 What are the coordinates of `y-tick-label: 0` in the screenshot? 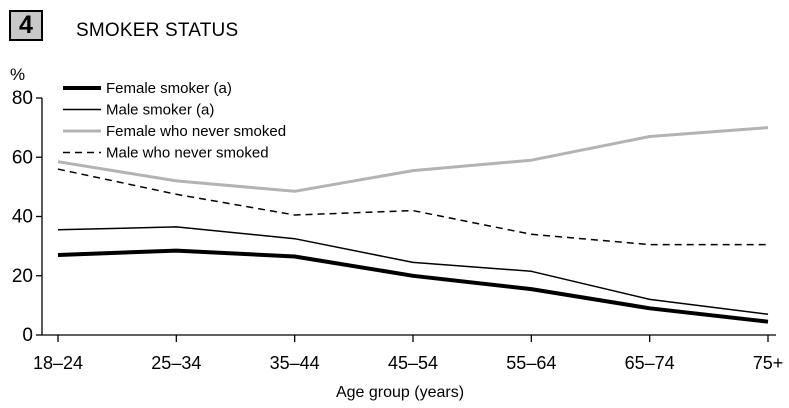 It's located at (27, 335).